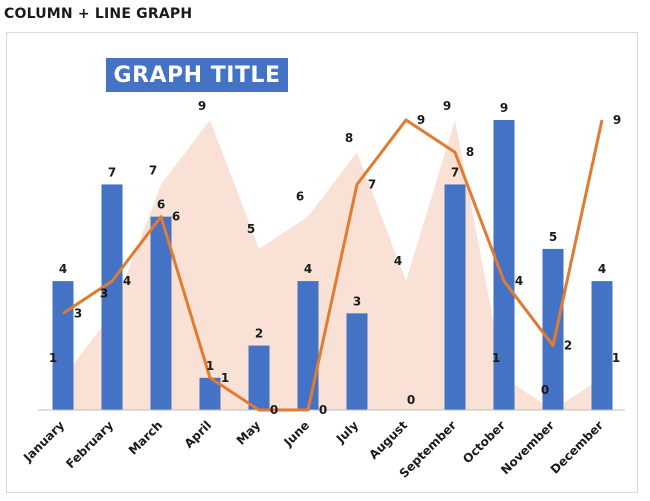  Describe the element at coordinates (568, 346) in the screenshot. I see `line-data-label: 2` at that location.